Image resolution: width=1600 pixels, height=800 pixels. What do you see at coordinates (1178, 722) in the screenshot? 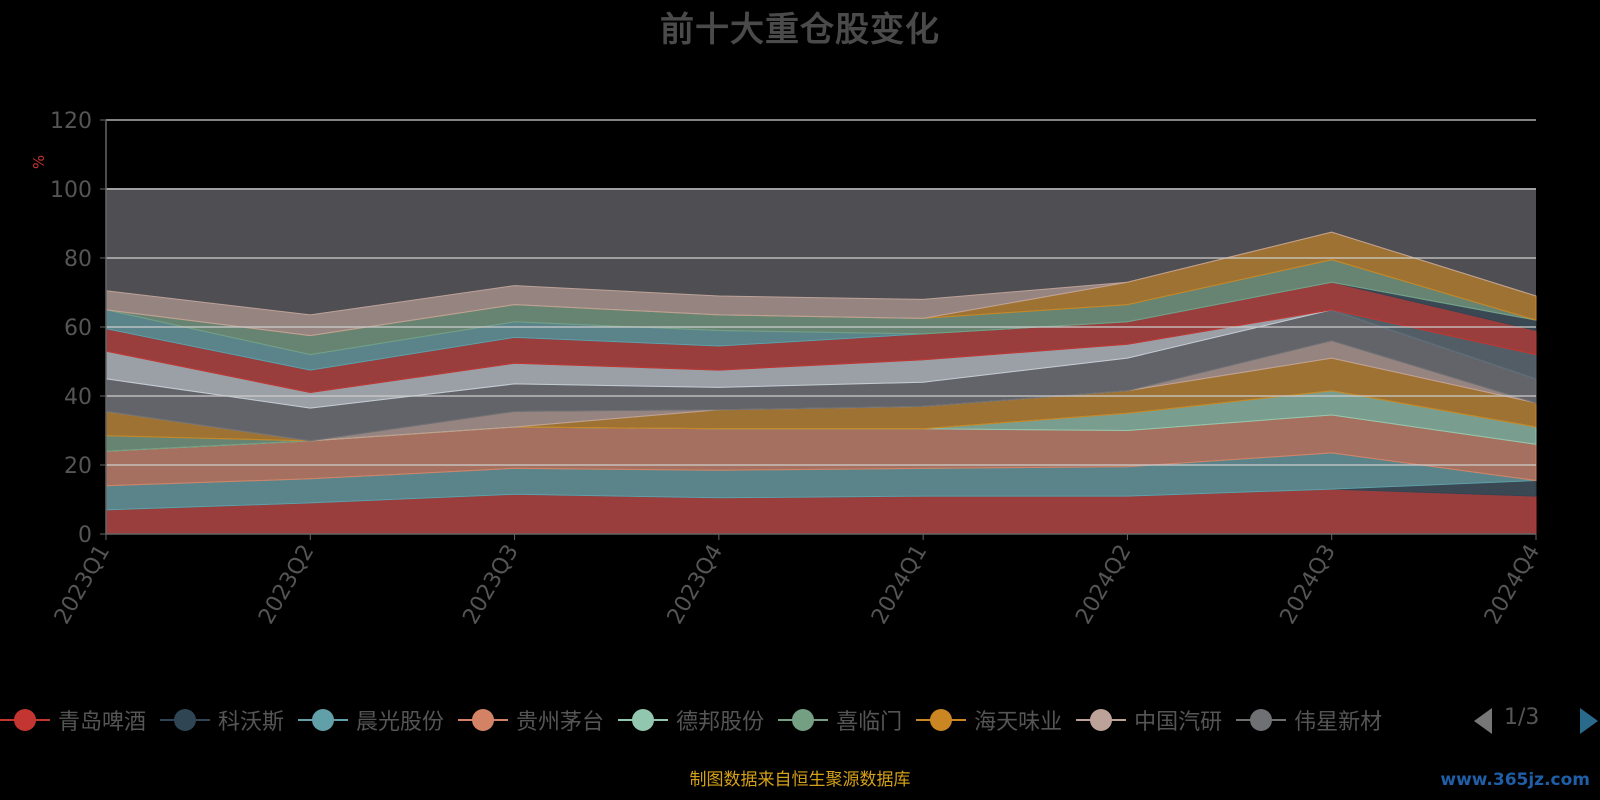
I see `legend-item-label: 中国汽研` at bounding box center [1178, 722].